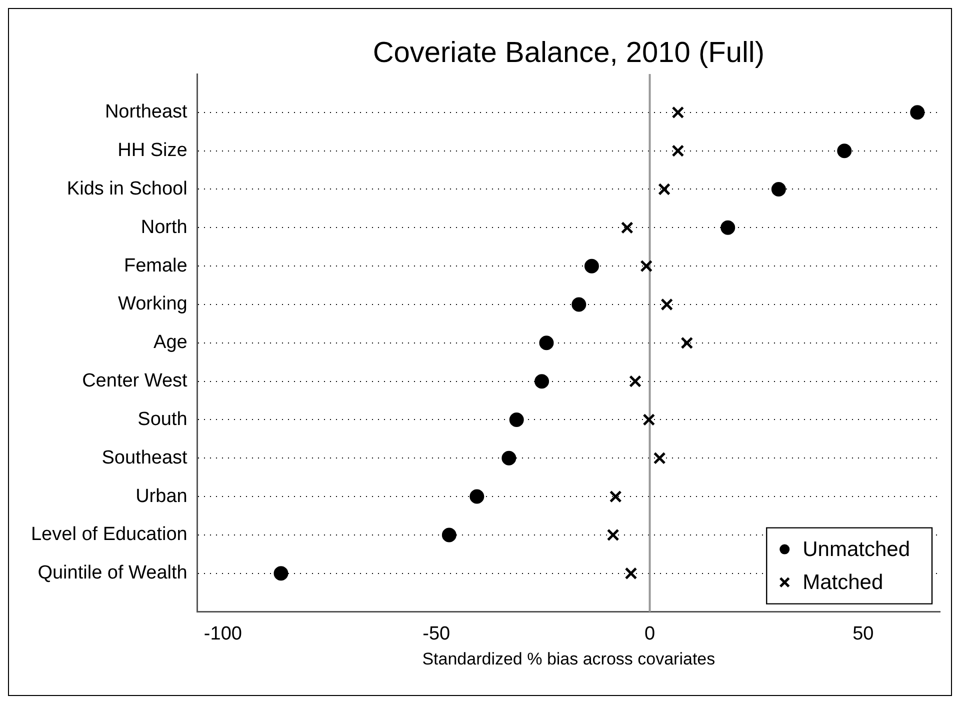 This screenshot has width=960, height=704. What do you see at coordinates (650, 633) in the screenshot?
I see `x-tick-label: 0` at bounding box center [650, 633].